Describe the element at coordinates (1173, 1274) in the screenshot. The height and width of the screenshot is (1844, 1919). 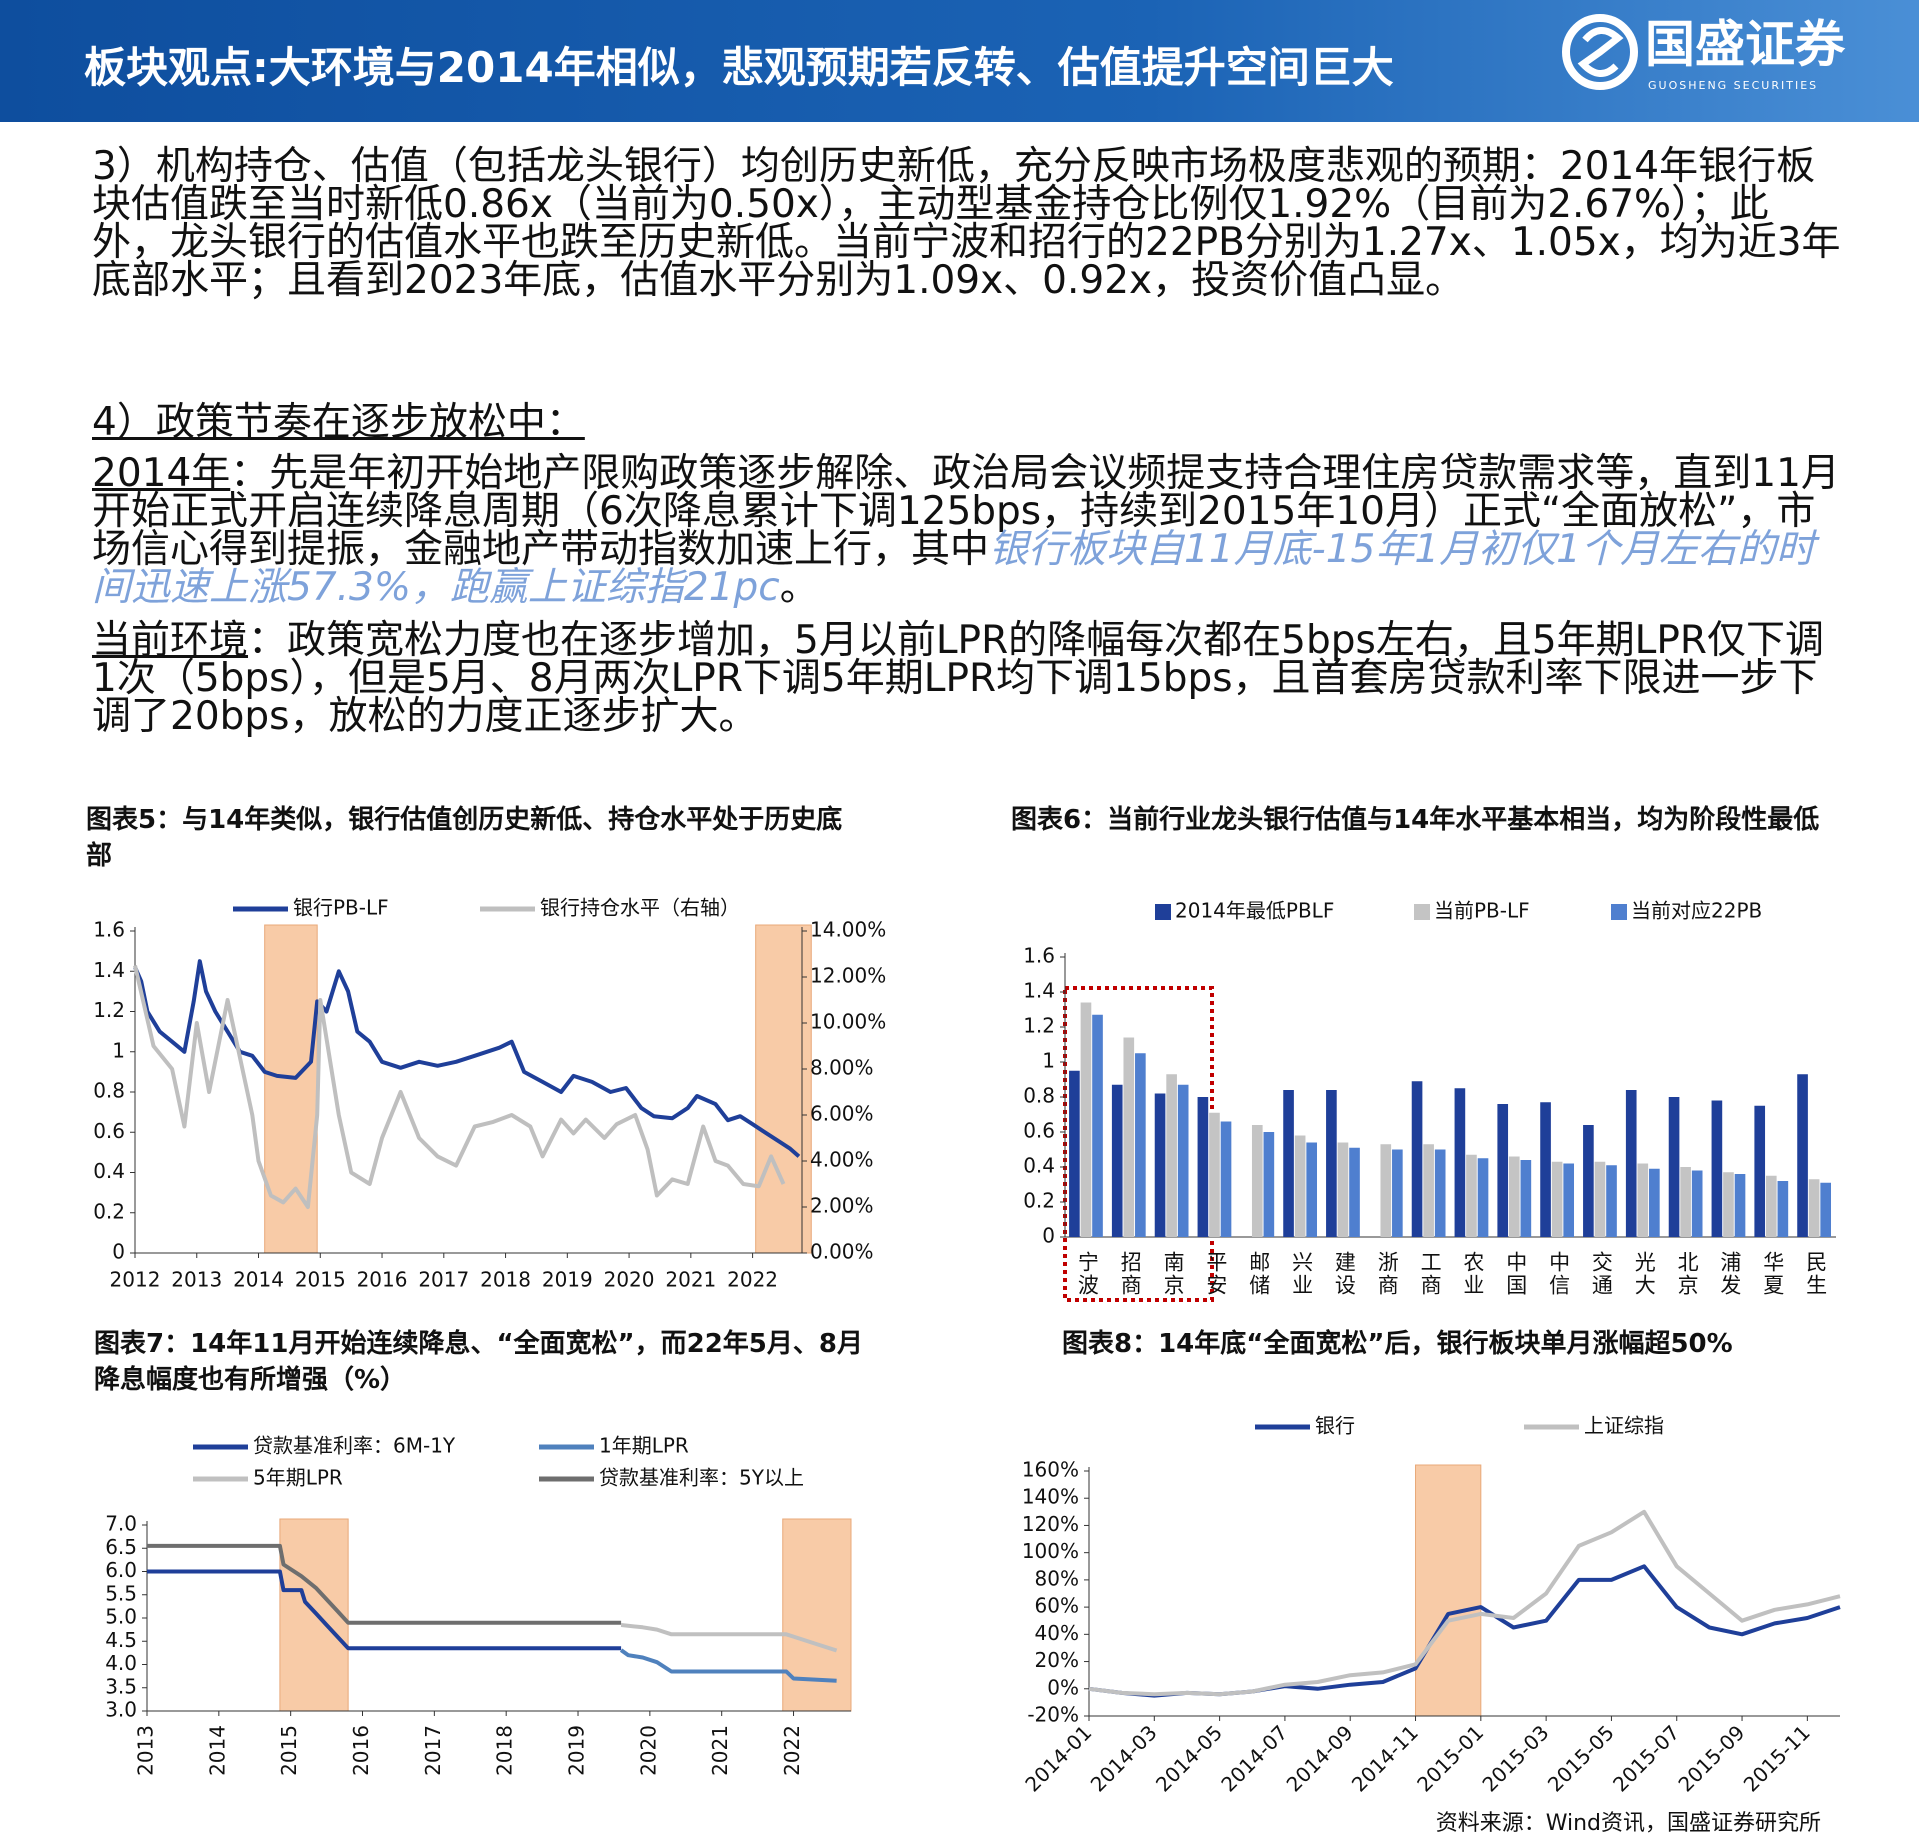
I see `x-tick-label: 南京` at that location.